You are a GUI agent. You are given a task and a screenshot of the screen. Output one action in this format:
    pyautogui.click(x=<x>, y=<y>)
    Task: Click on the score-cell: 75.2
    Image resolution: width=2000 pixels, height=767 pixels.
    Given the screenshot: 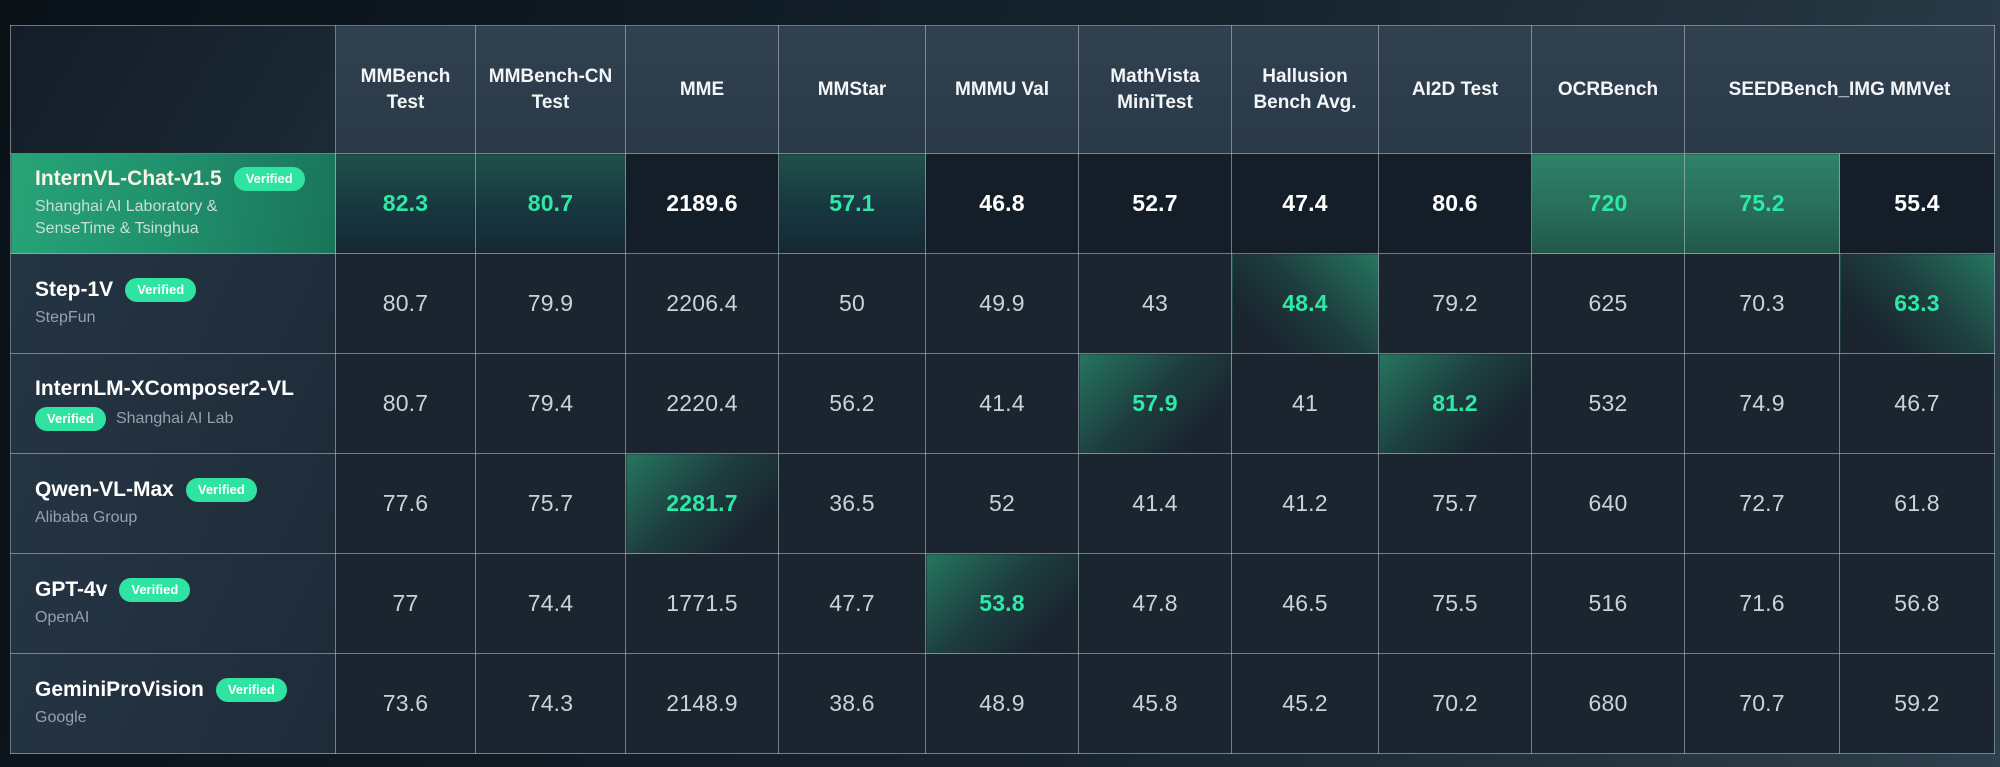 What is the action you would take?
    pyautogui.click(x=1762, y=203)
    